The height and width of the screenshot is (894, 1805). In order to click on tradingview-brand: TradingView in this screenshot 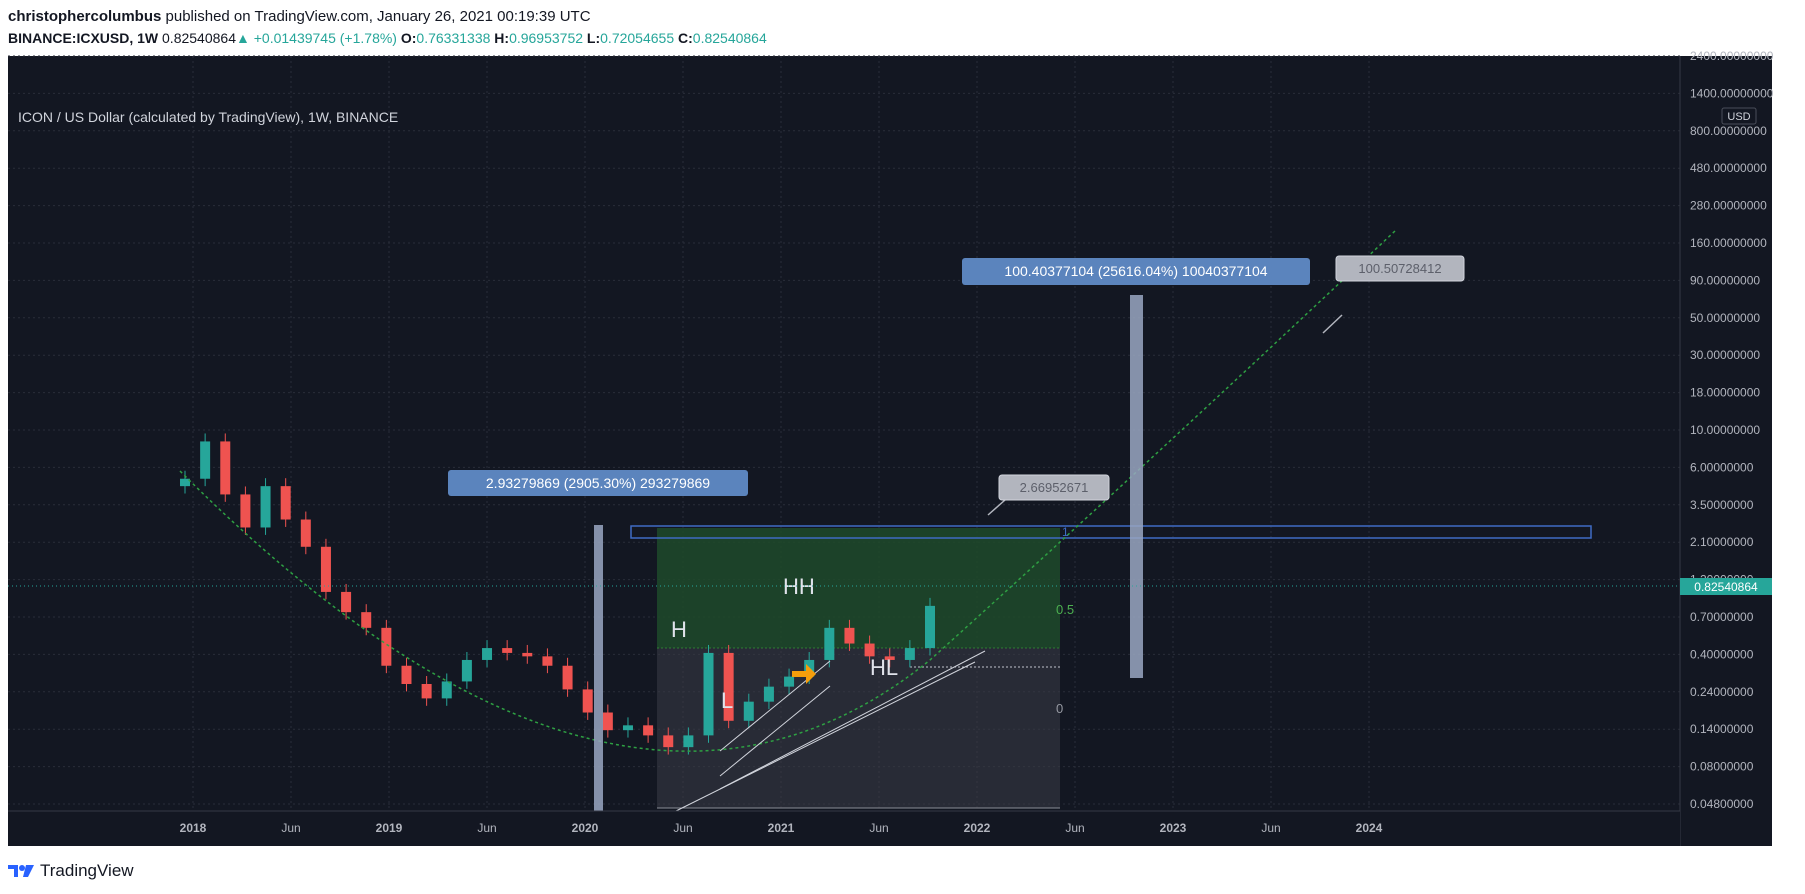, I will do `click(87, 870)`.